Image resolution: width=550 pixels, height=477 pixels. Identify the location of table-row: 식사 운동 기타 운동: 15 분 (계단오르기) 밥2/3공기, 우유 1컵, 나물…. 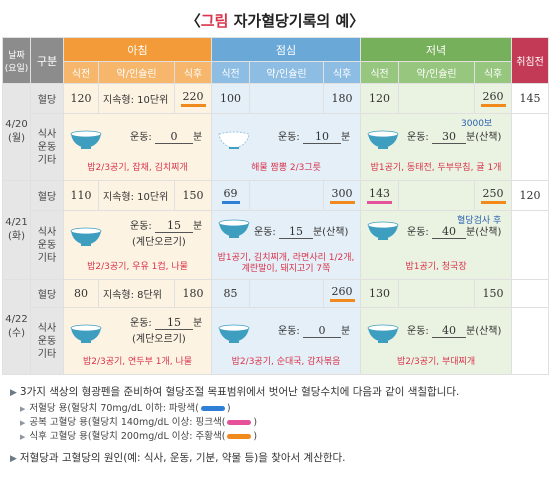
(276, 245).